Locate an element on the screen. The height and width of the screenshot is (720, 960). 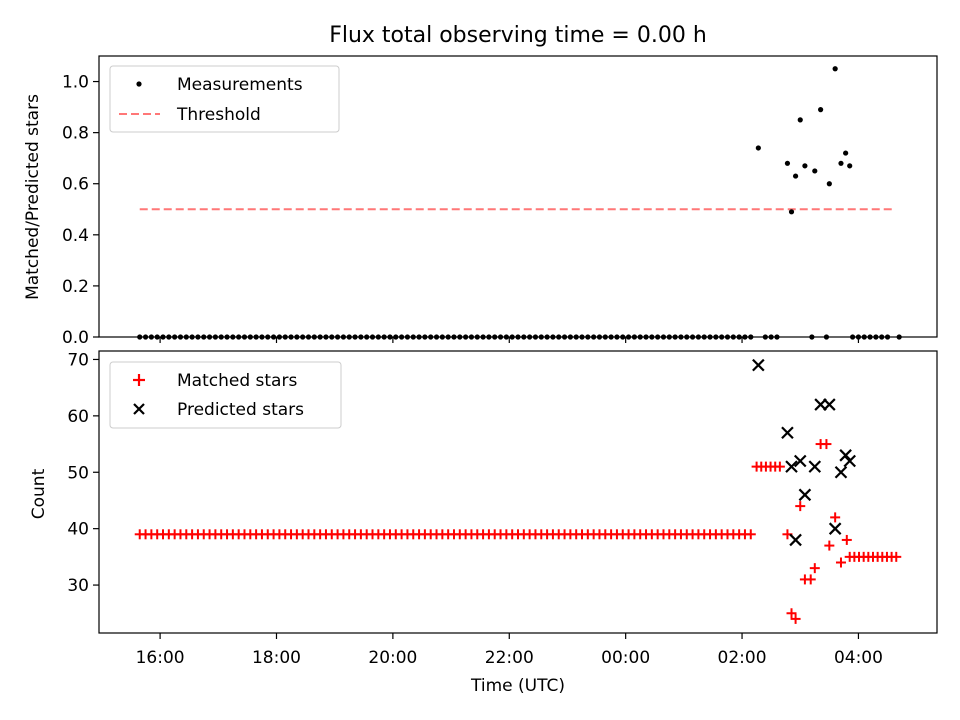
bottom-y-axis-label: Count is located at coordinates (39, 493).